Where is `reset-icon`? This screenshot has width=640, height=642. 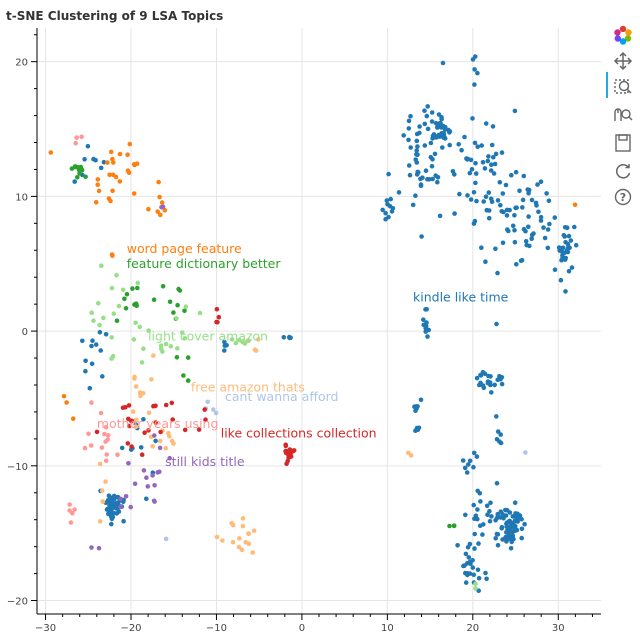 reset-icon is located at coordinates (623, 171).